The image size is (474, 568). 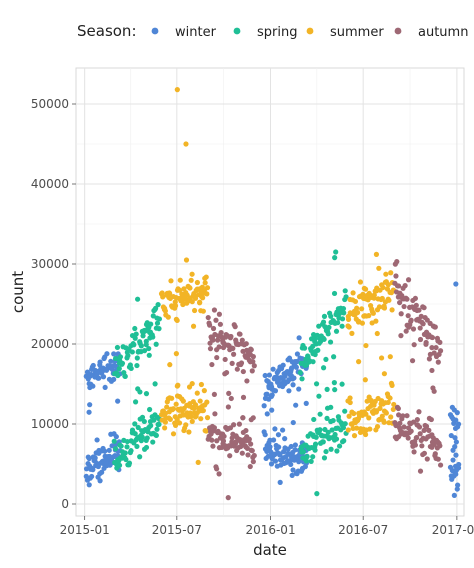 I want to click on legend-label-winter: winter, so click(x=196, y=32).